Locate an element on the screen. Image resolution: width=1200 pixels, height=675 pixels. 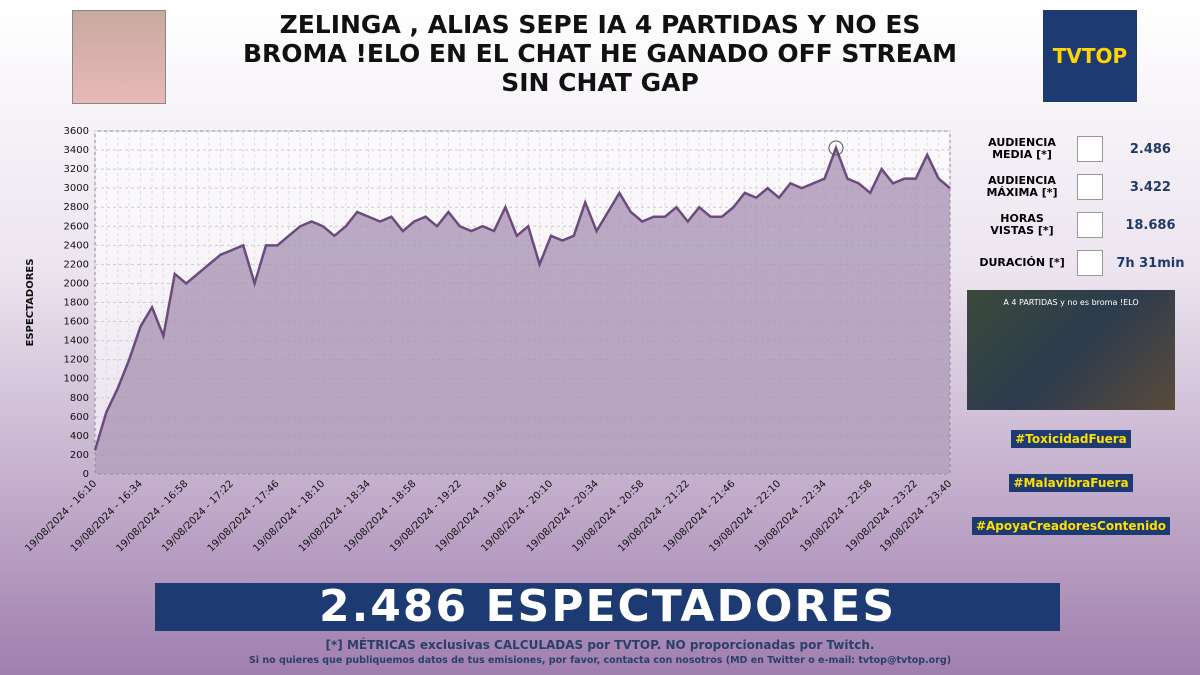
y-tick-label: 800 is located at coordinates (79, 398).